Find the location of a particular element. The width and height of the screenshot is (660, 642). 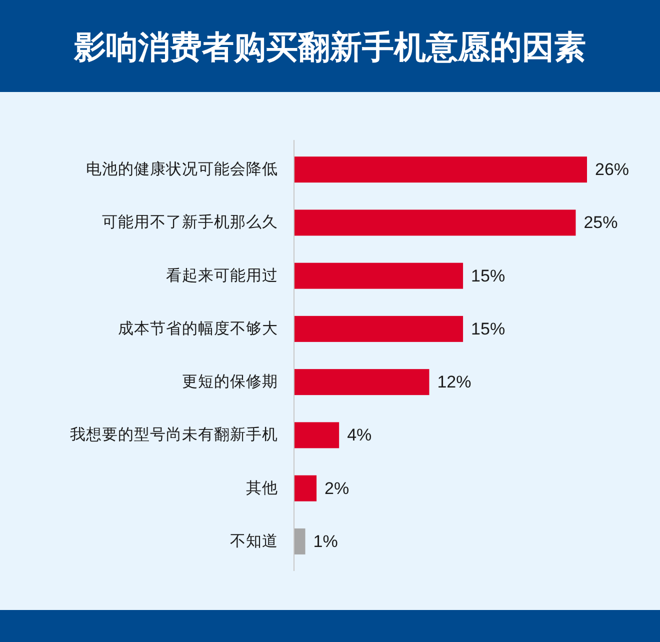

chart-title: 影响消费者购买翻新手机意愿的因素 is located at coordinates (329, 47).